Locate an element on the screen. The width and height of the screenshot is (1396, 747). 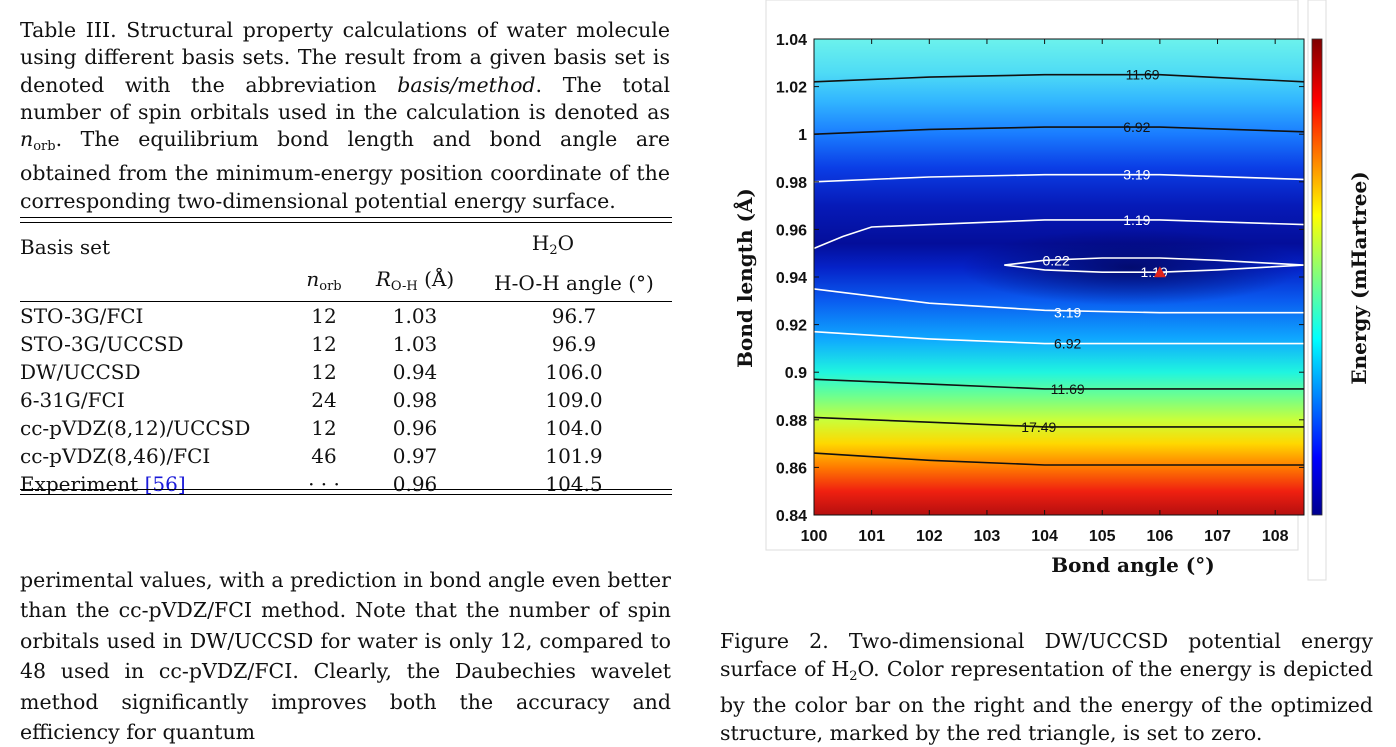
cell-basis: cc-pVDZ(8,12)/UCCSD is located at coordinates (135, 428).